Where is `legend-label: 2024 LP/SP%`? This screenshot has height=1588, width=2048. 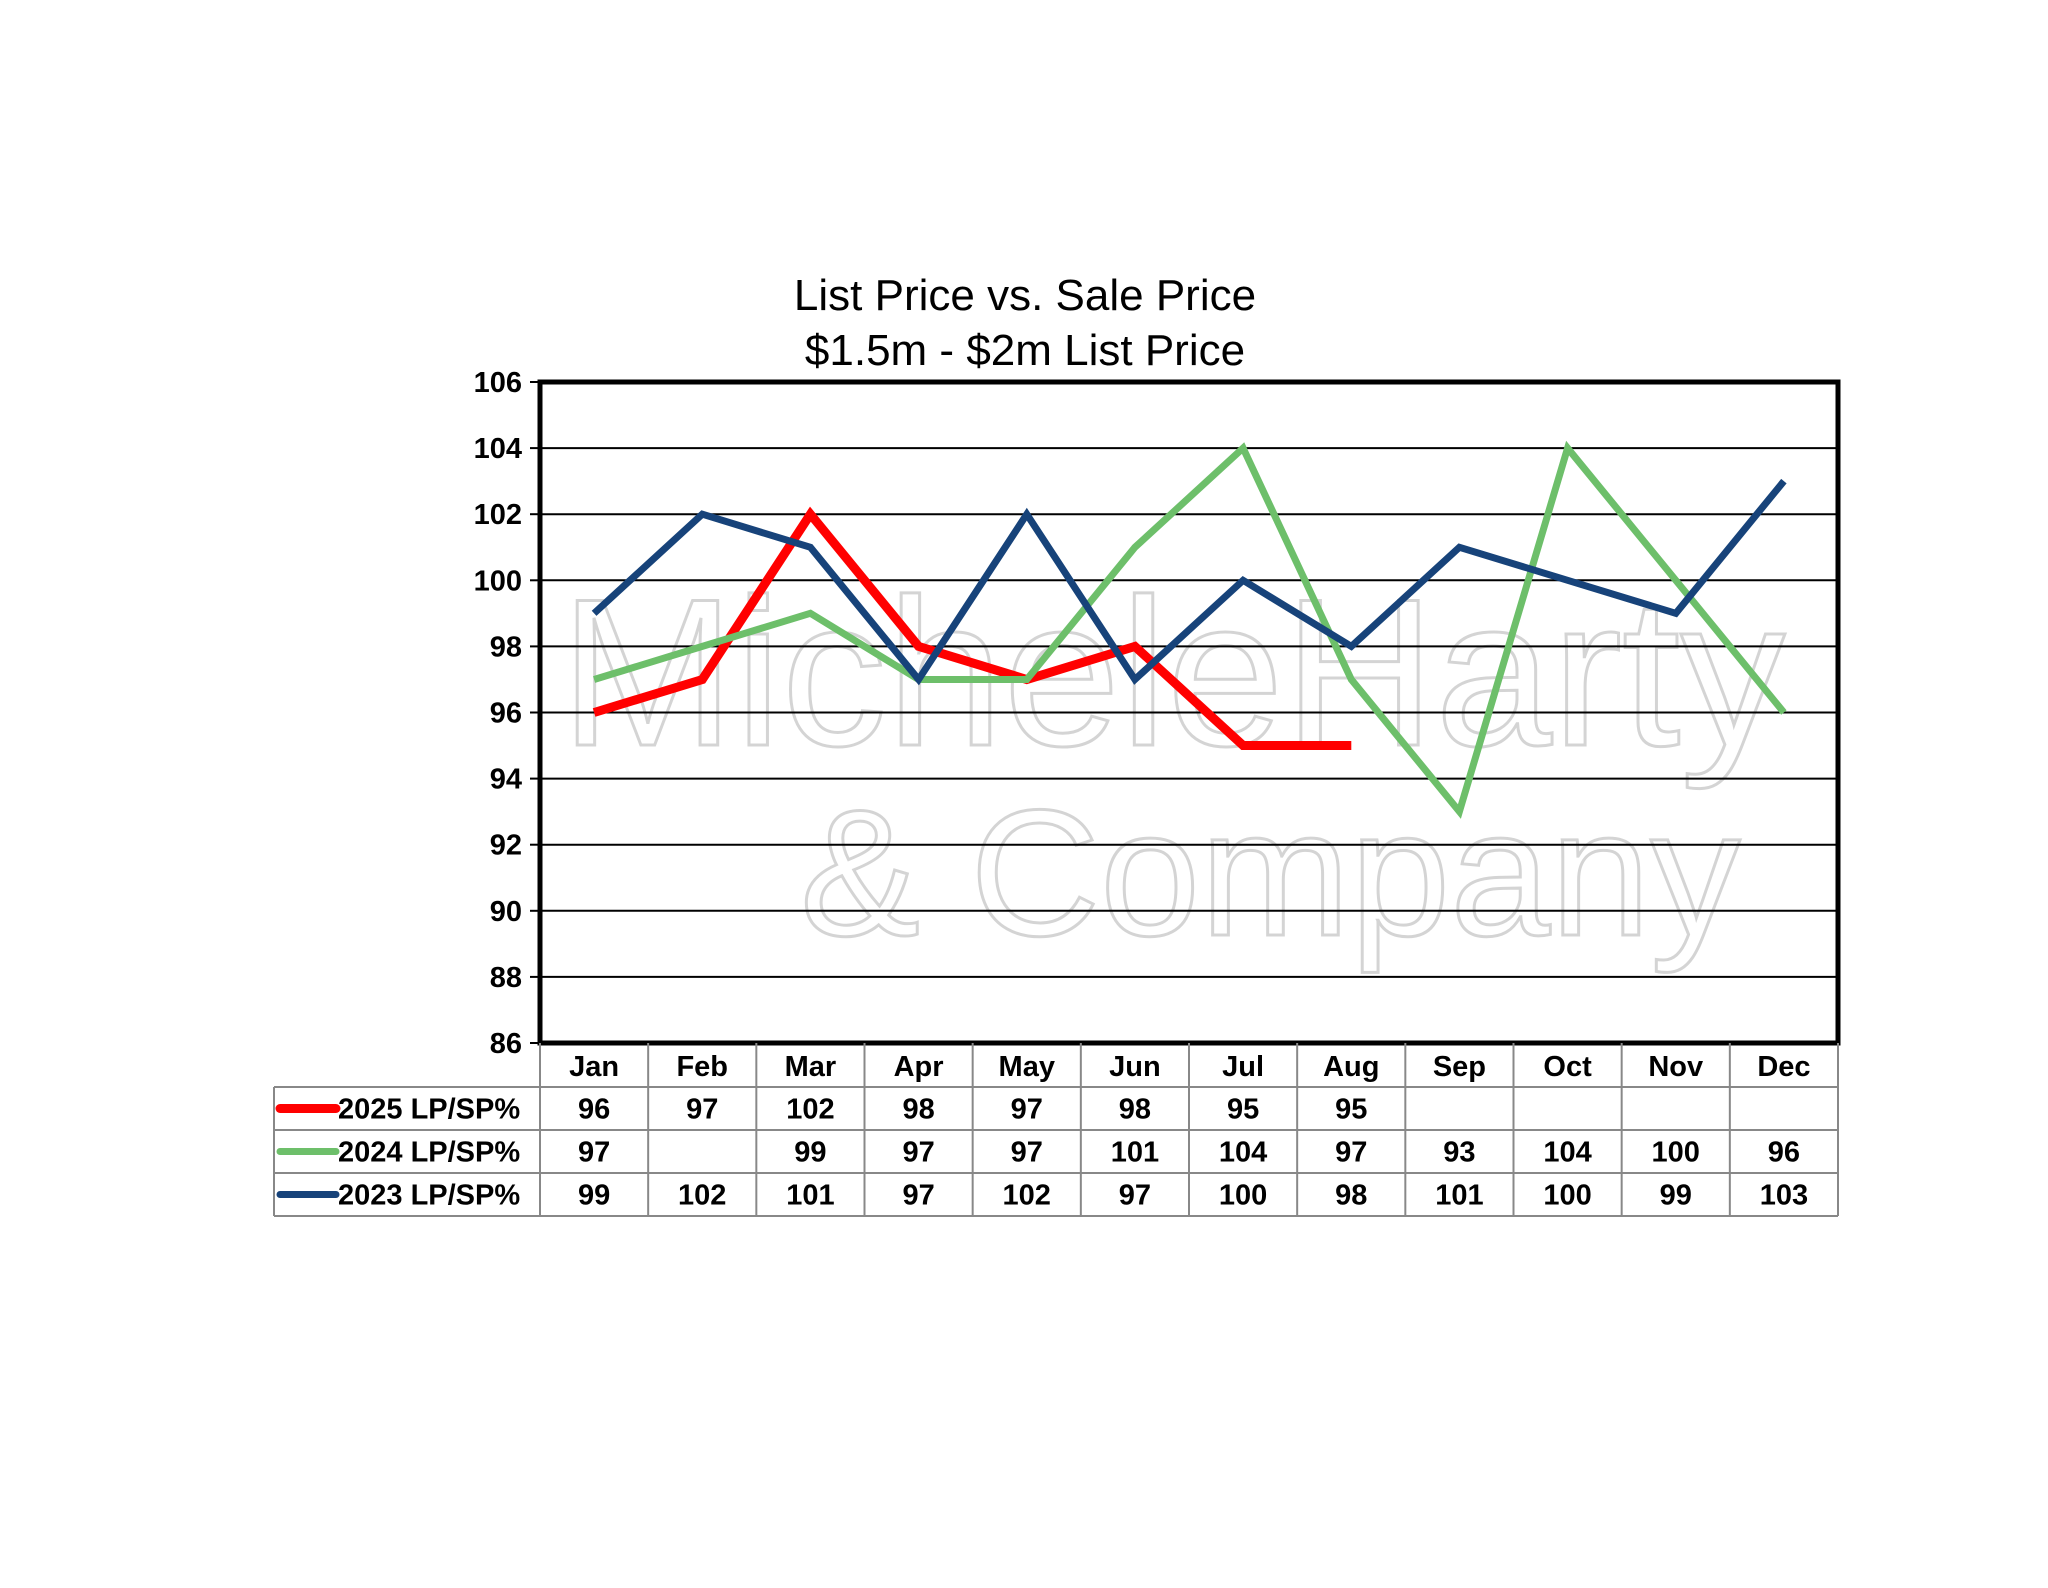
legend-label: 2024 LP/SP% is located at coordinates (429, 1153).